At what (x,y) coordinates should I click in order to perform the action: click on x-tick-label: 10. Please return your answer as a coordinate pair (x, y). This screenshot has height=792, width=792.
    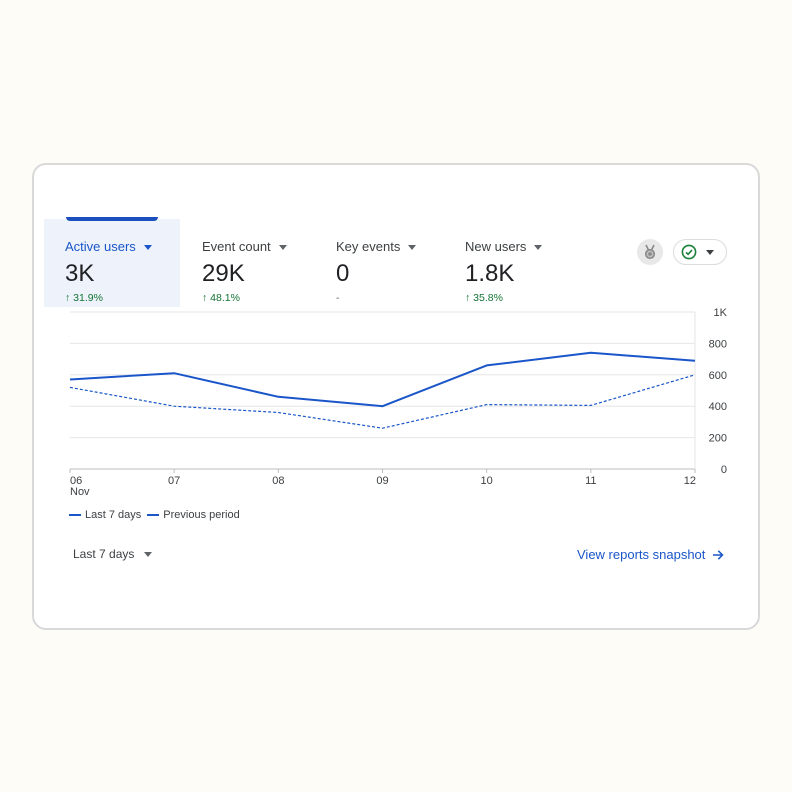
    Looking at the image, I should click on (487, 481).